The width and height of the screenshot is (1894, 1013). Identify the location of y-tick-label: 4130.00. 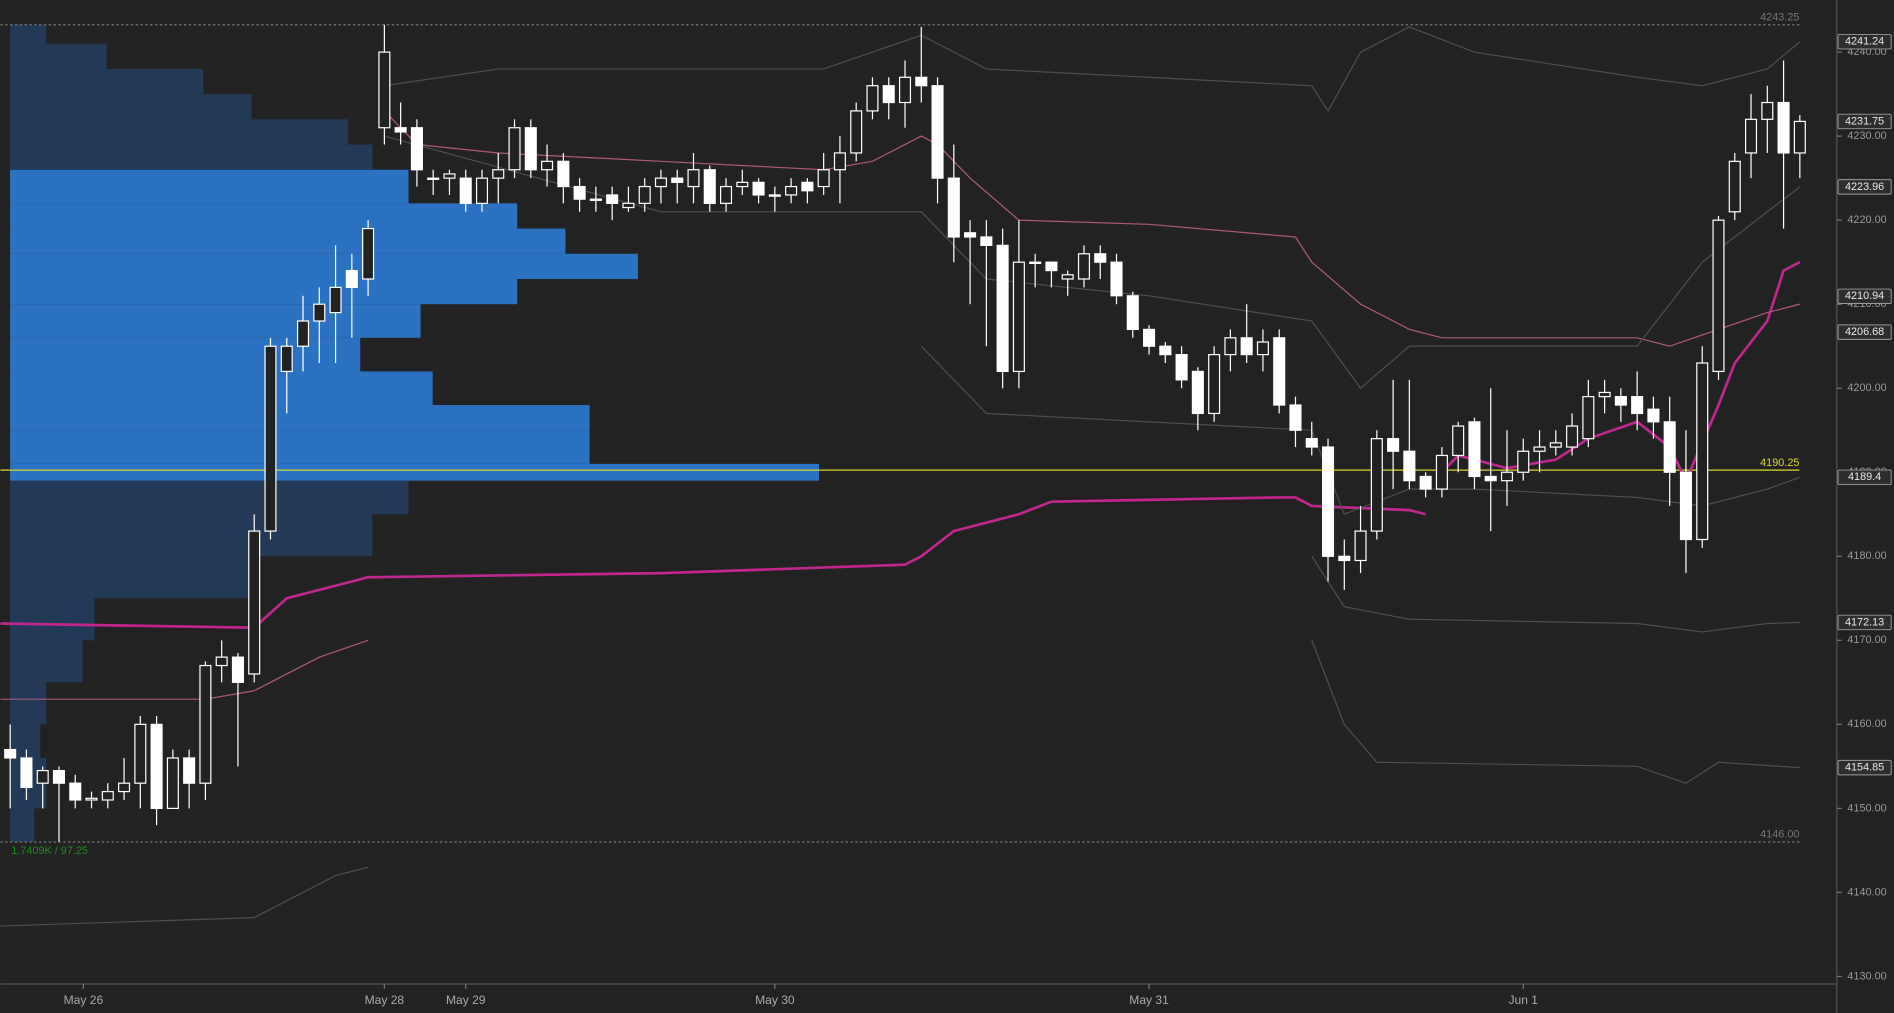
(1866, 976).